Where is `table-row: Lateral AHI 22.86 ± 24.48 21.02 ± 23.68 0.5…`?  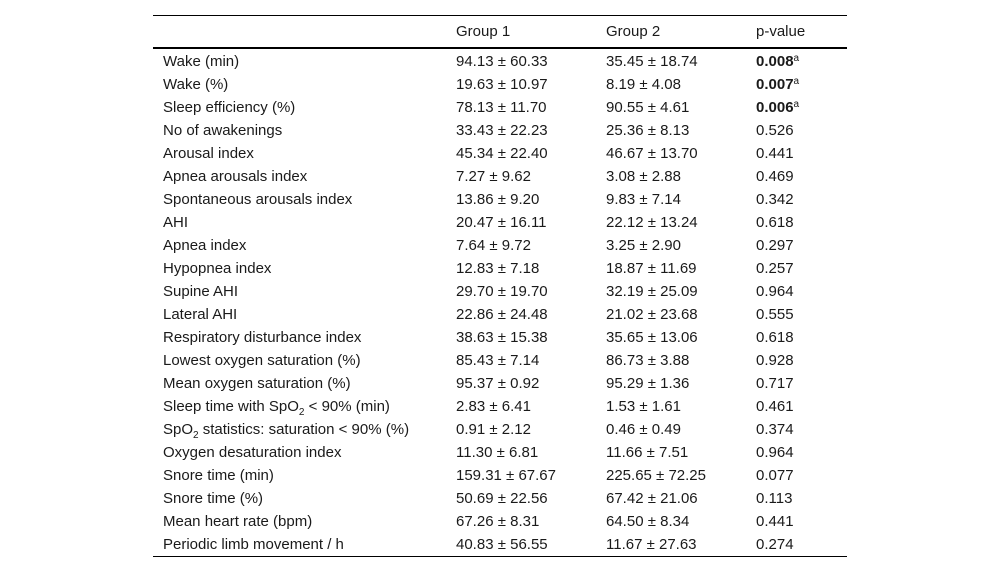 table-row: Lateral AHI 22.86 ± 24.48 21.02 ± 23.68 0.5… is located at coordinates (500, 314).